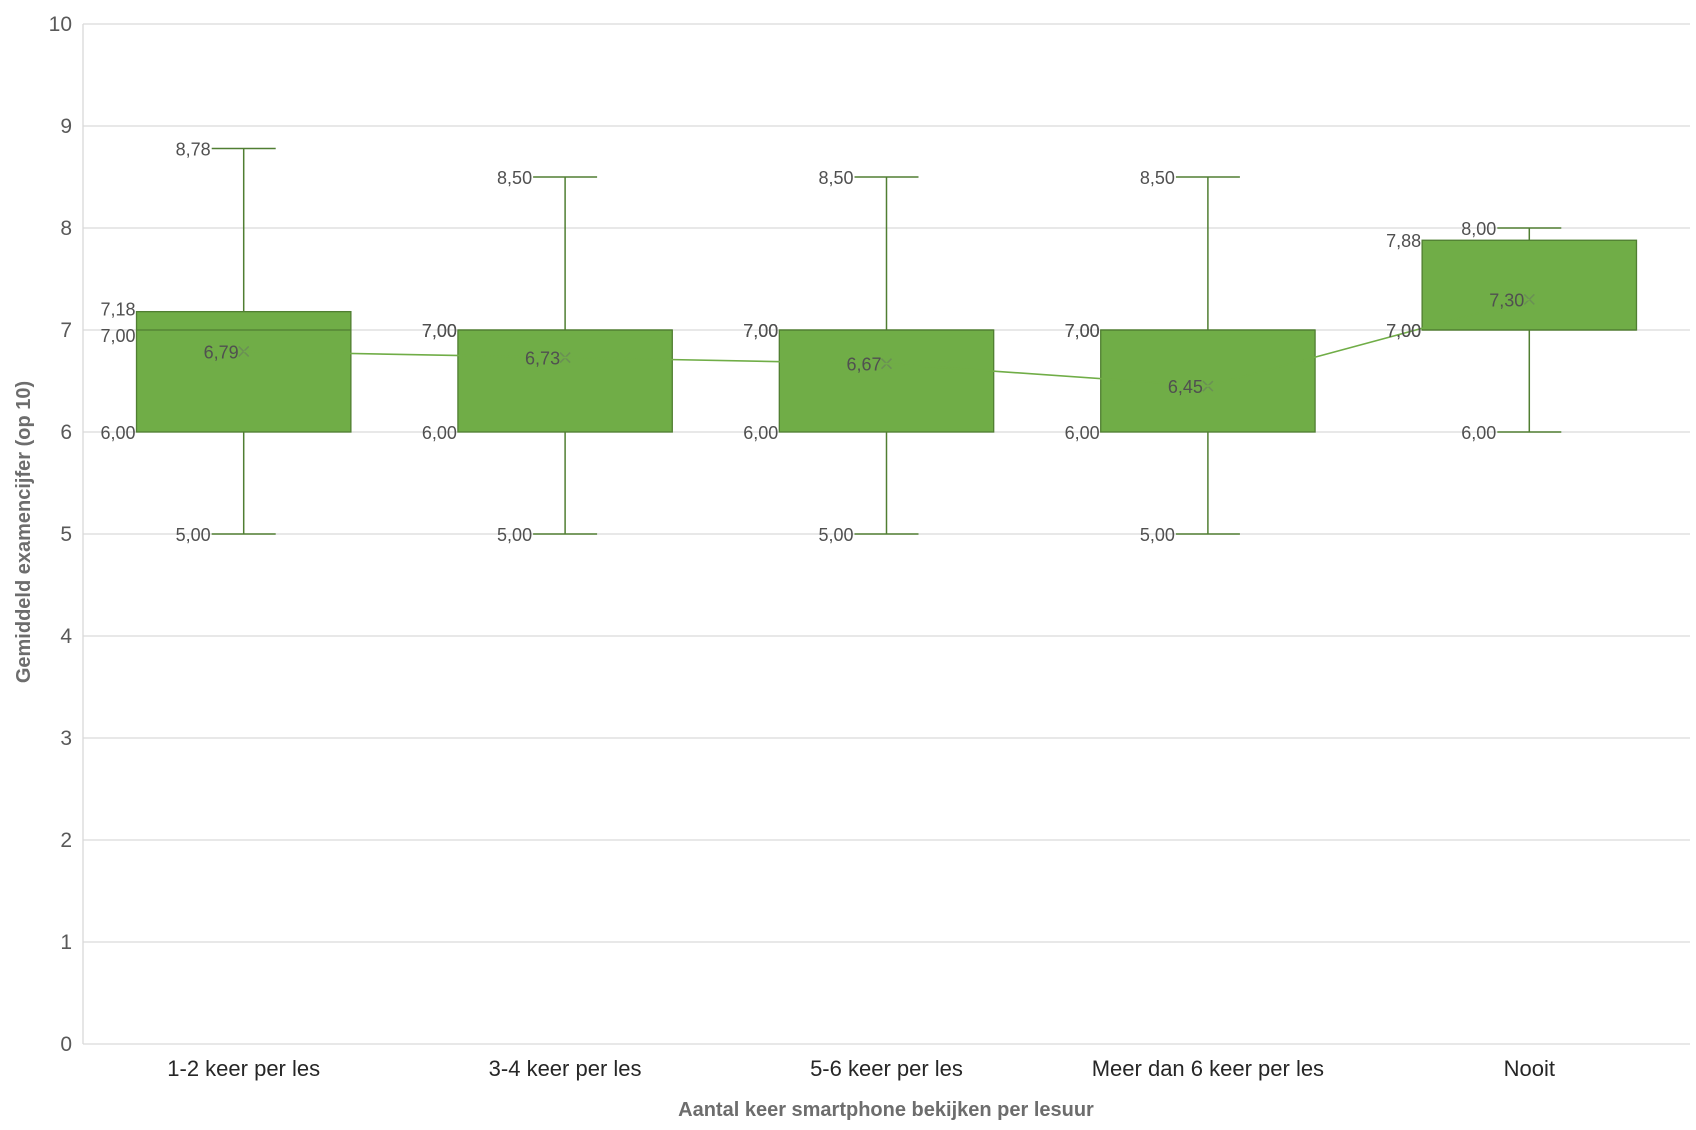 The height and width of the screenshot is (1130, 1696). What do you see at coordinates (66, 636) in the screenshot?
I see `y-tick-label: 4` at bounding box center [66, 636].